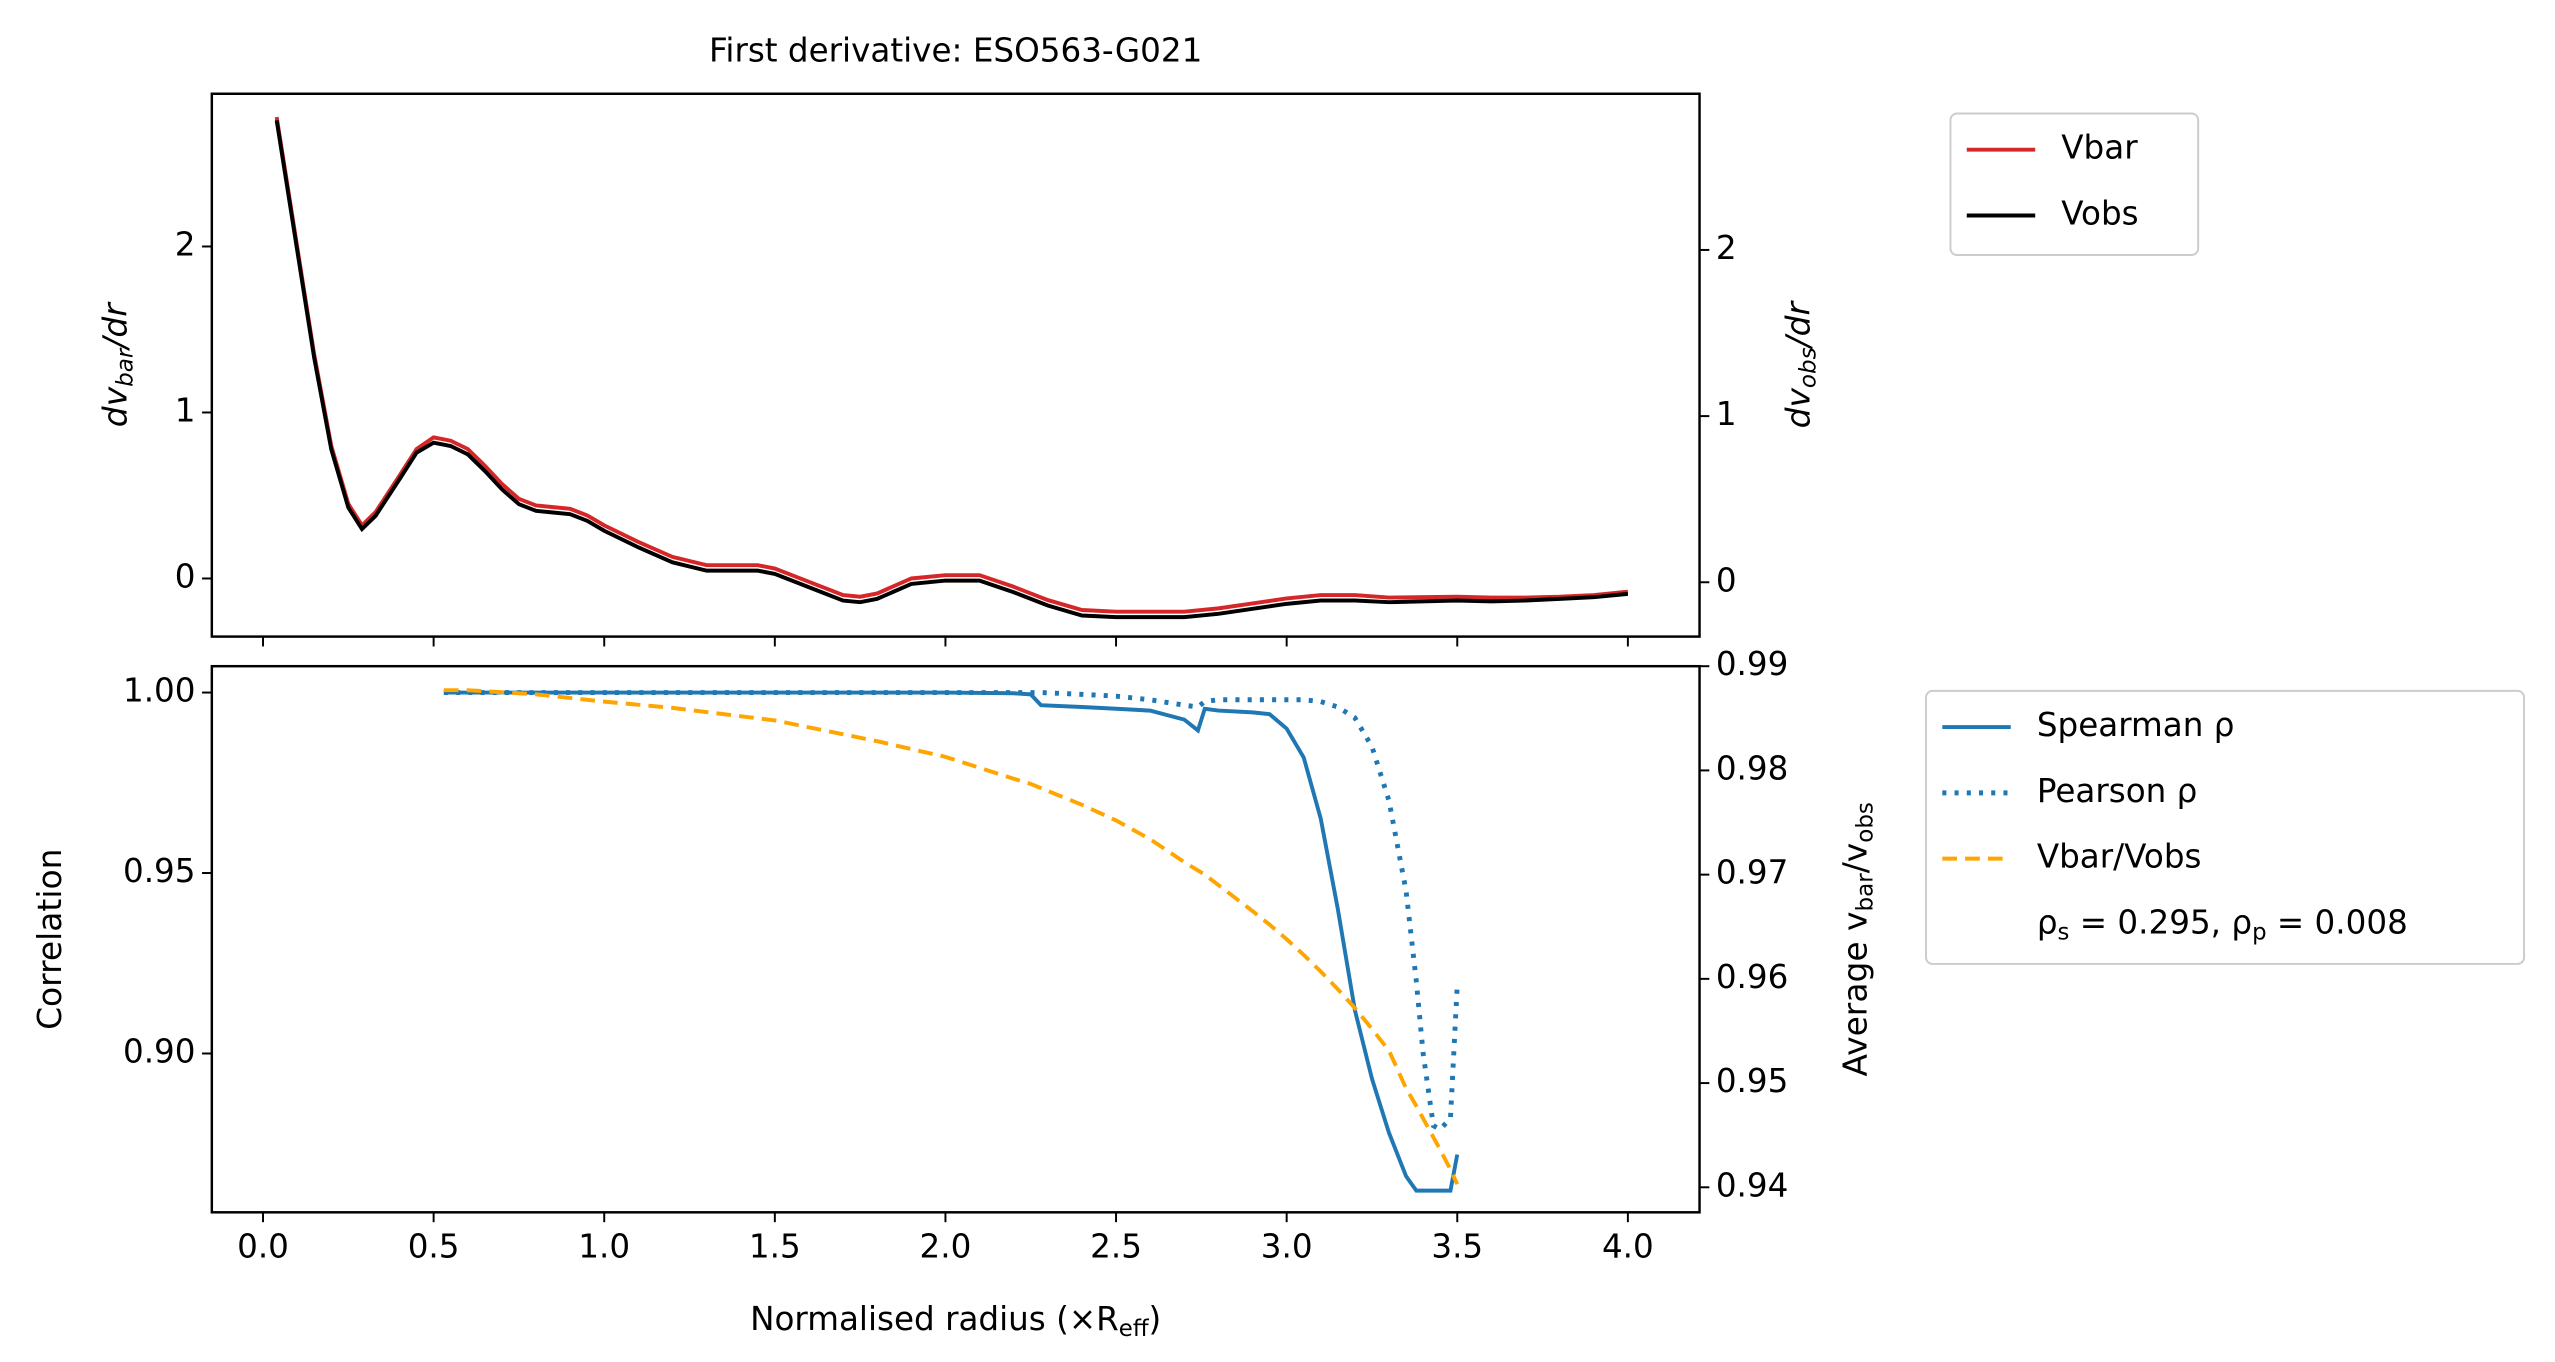 Image resolution: width=2555 pixels, height=1362 pixels. I want to click on x-axis-label: Normalised radius (×Reff), so click(955, 1321).